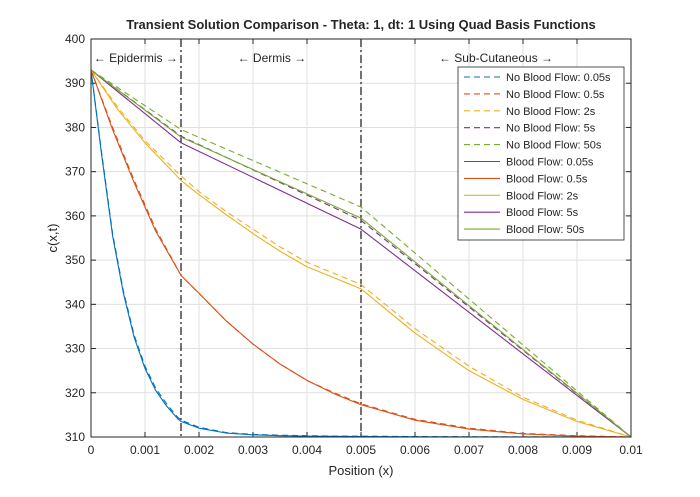  I want to click on y-tick-label: 340, so click(75, 304).